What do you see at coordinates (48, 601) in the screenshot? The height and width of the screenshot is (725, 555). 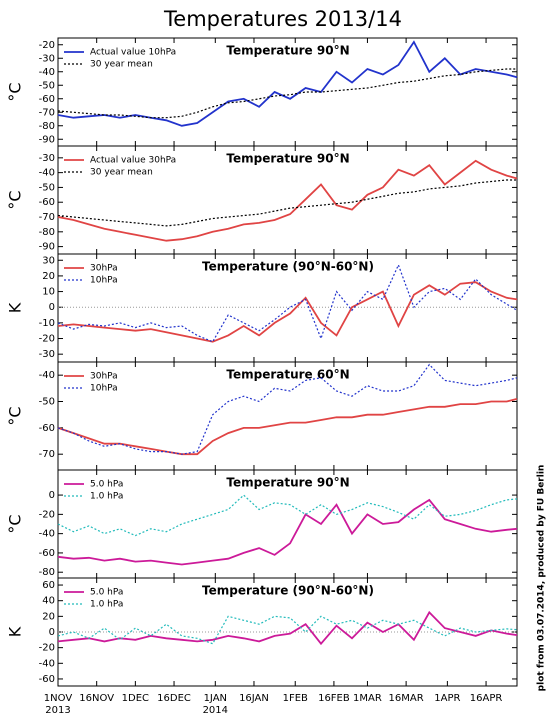 I see `y-tick-label: 40` at bounding box center [48, 601].